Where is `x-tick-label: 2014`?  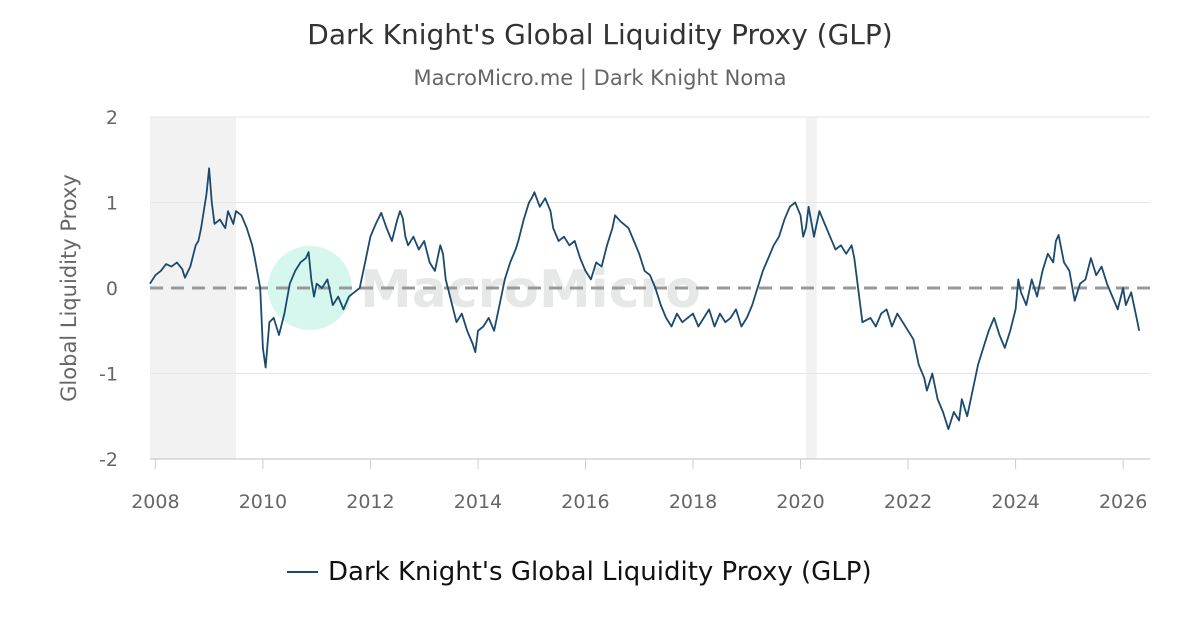 x-tick-label: 2014 is located at coordinates (478, 502).